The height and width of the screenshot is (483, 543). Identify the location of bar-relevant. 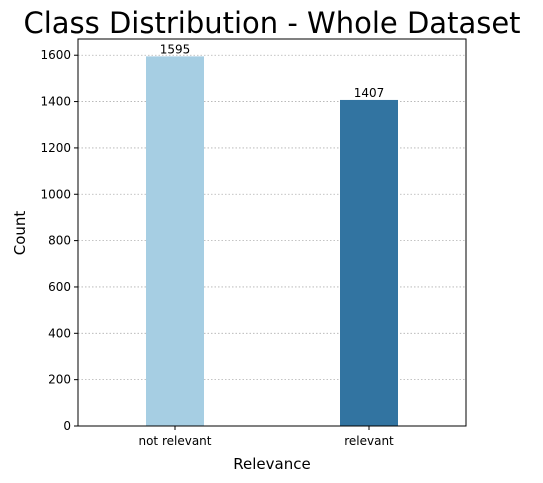
(369, 262).